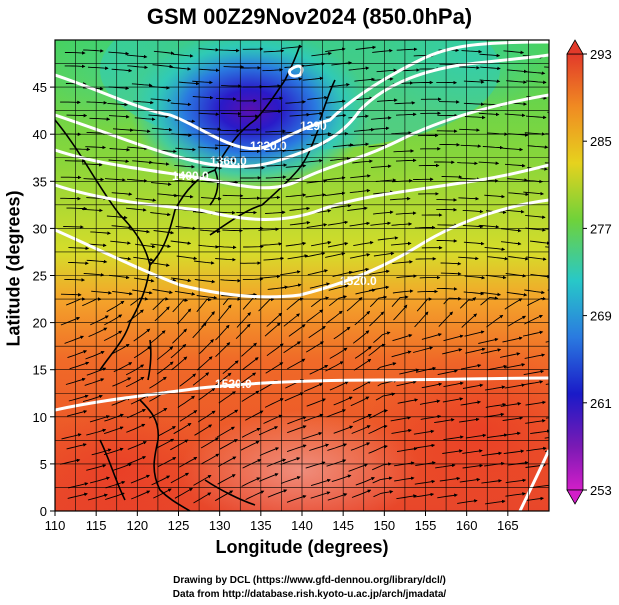 The width and height of the screenshot is (619, 605). What do you see at coordinates (343, 525) in the screenshot?
I see `x-tick-label: 145` at bounding box center [343, 525].